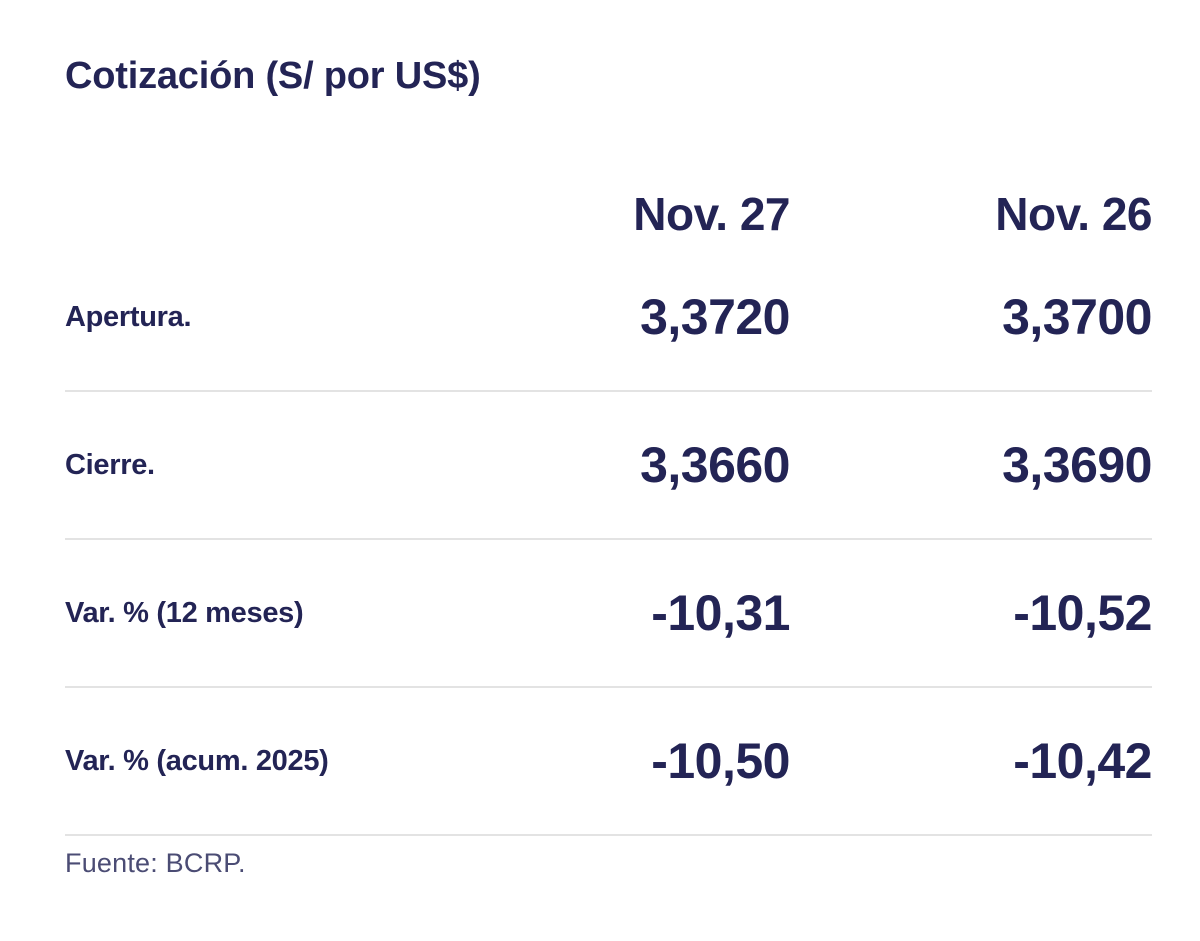  What do you see at coordinates (715, 317) in the screenshot?
I see `value-apertura-nov-27: 3,3720` at bounding box center [715, 317].